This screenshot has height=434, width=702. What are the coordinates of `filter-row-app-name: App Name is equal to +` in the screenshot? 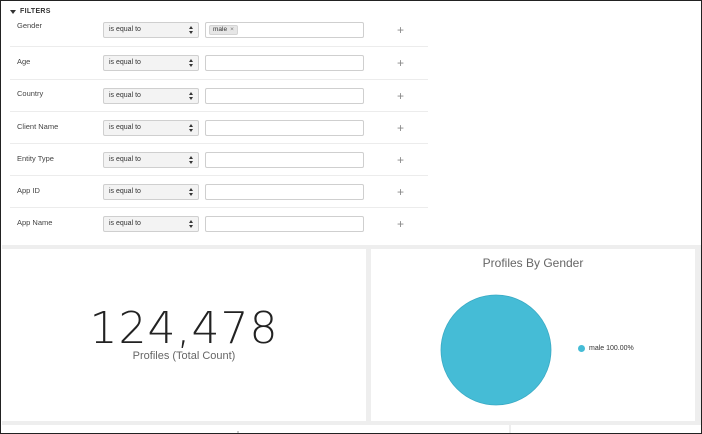 It's located at (219, 224).